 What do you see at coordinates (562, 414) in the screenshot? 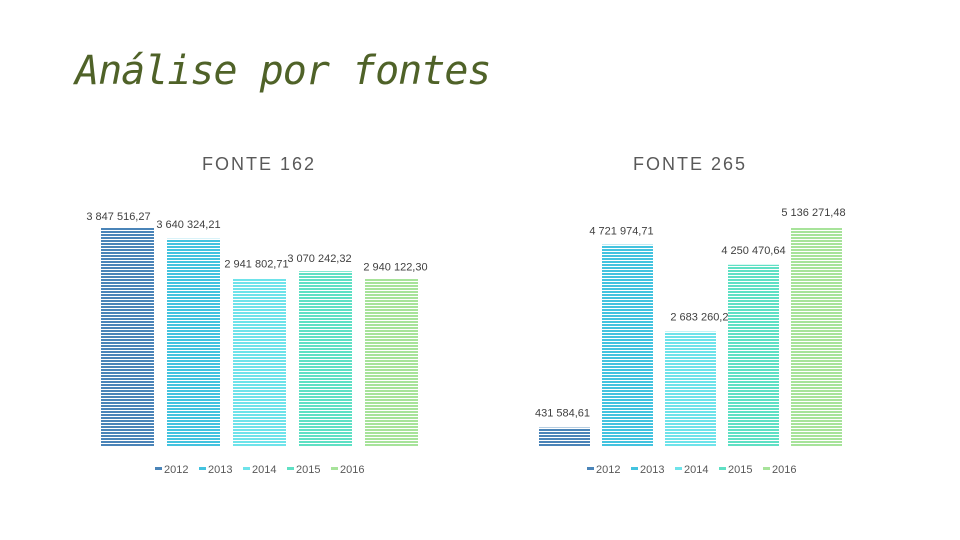
I see `data-label-2012: 431 584,61` at bounding box center [562, 414].